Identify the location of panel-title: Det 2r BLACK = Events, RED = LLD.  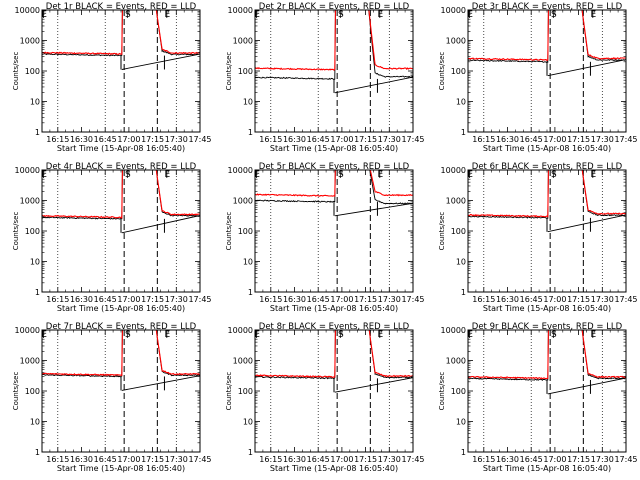
(334, 7).